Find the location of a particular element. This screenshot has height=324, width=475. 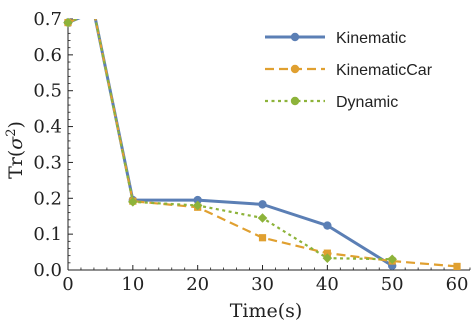

y-axis-label-sup: 2 is located at coordinates (11, 132).